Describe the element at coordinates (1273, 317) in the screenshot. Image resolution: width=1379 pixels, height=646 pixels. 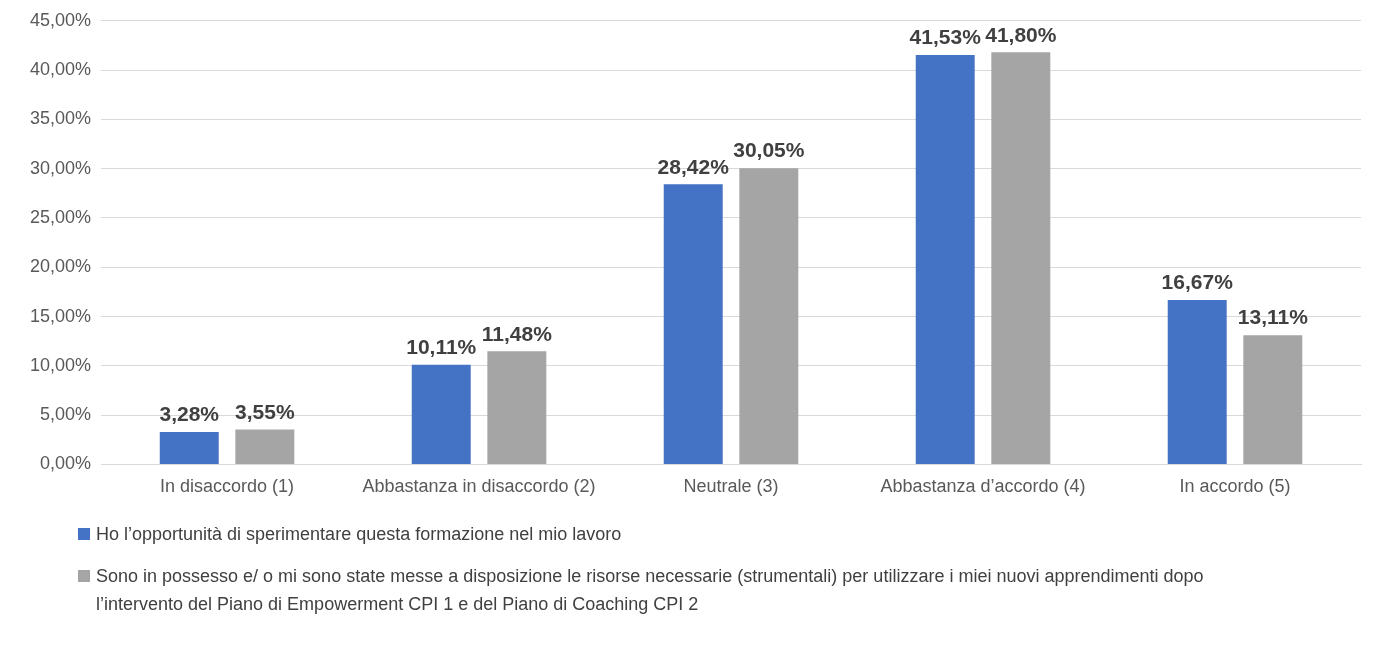
I see `data-label: 13,11%` at that location.